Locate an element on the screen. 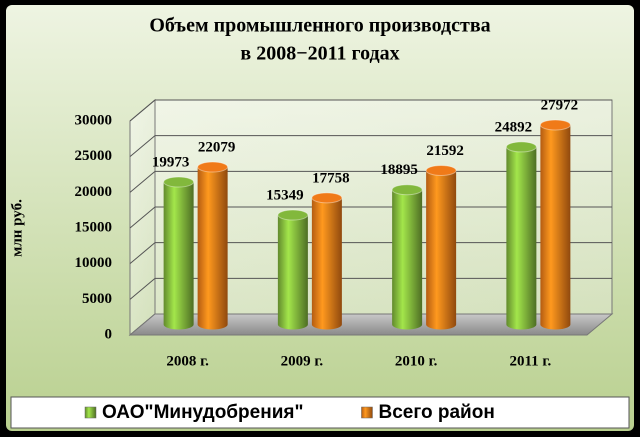 The height and width of the screenshot is (437, 640). value-label: 17758 is located at coordinates (331, 178).